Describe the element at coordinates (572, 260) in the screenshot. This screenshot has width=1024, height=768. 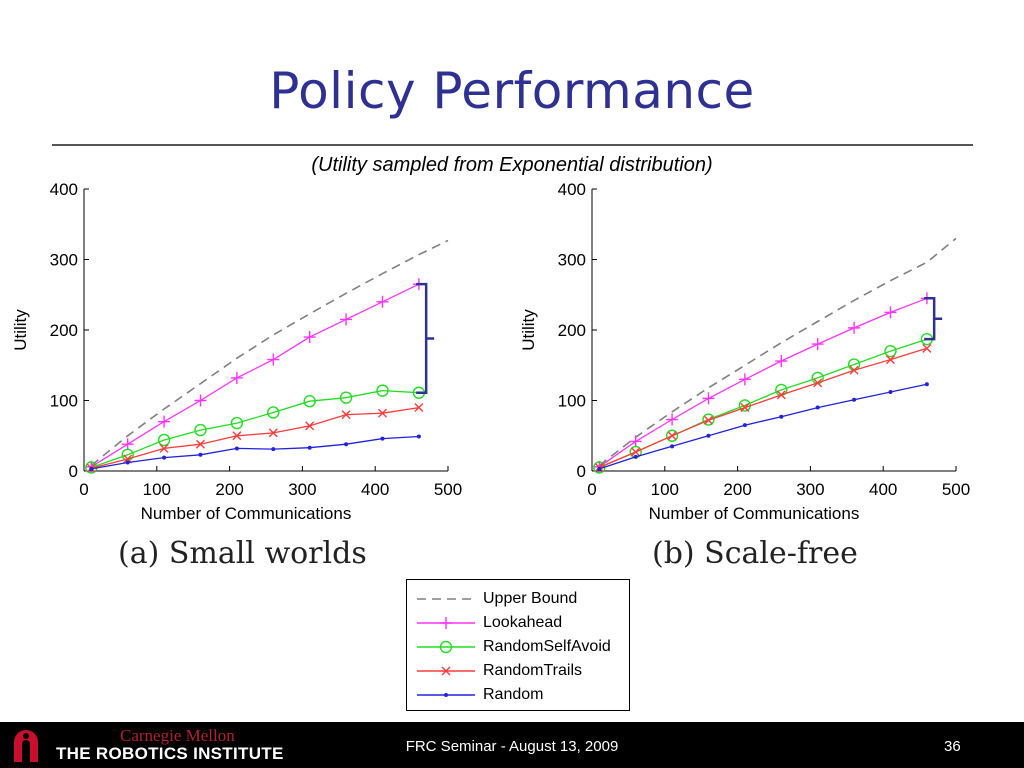
I see `y-tick-label: 300` at that location.